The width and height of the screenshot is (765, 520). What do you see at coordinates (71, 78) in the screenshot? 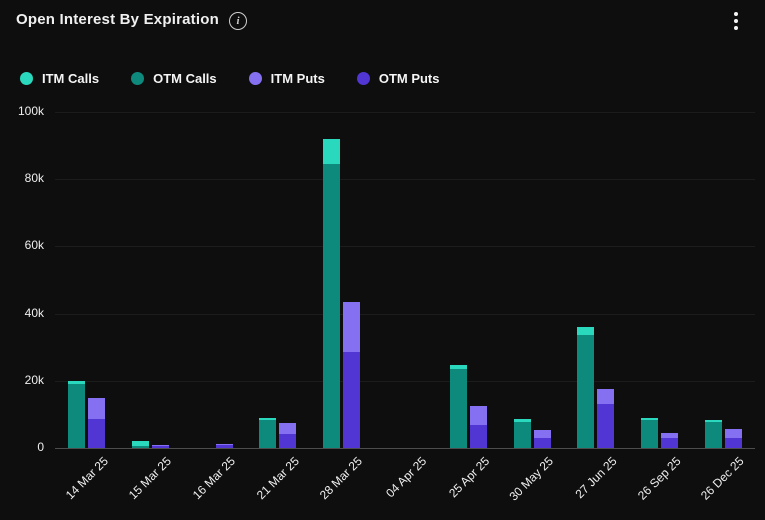
I see `legend-label: ITM Calls` at bounding box center [71, 78].